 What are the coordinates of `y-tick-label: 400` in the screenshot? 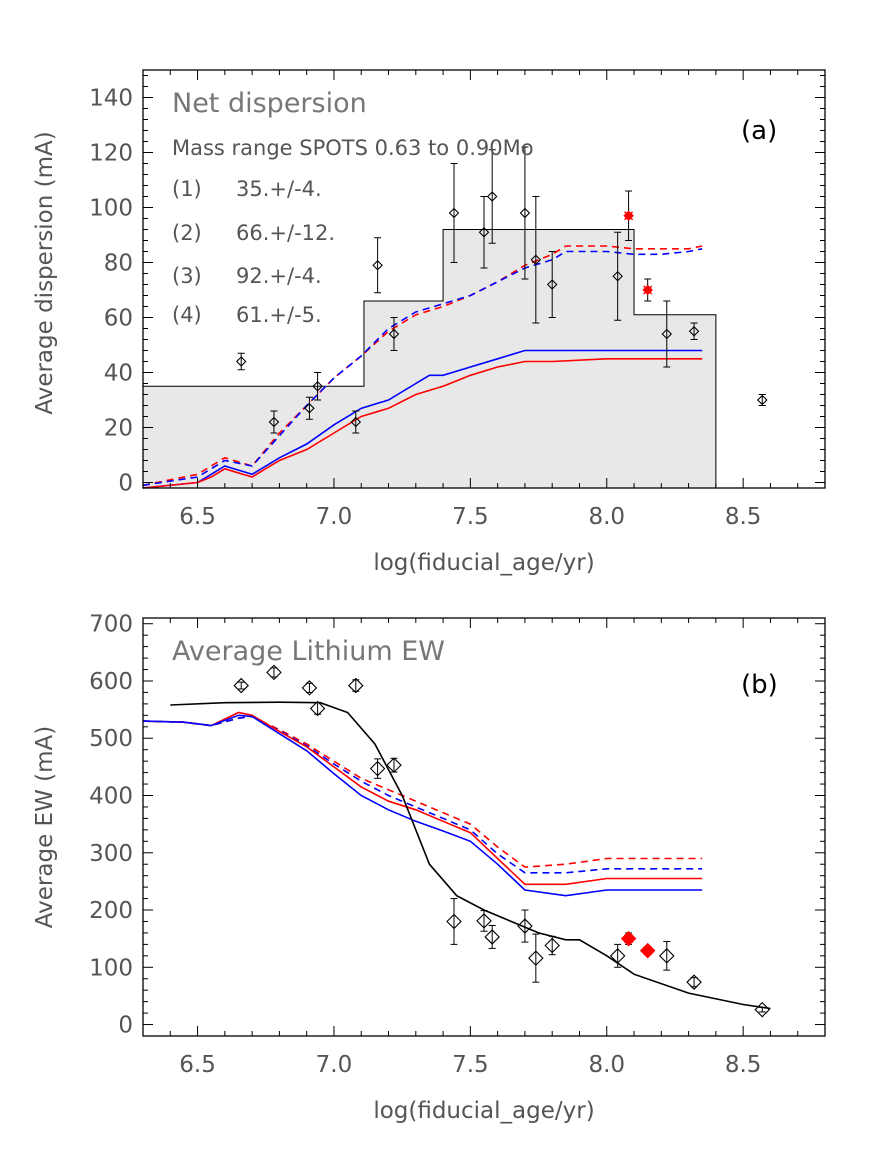 It's located at (111, 797).